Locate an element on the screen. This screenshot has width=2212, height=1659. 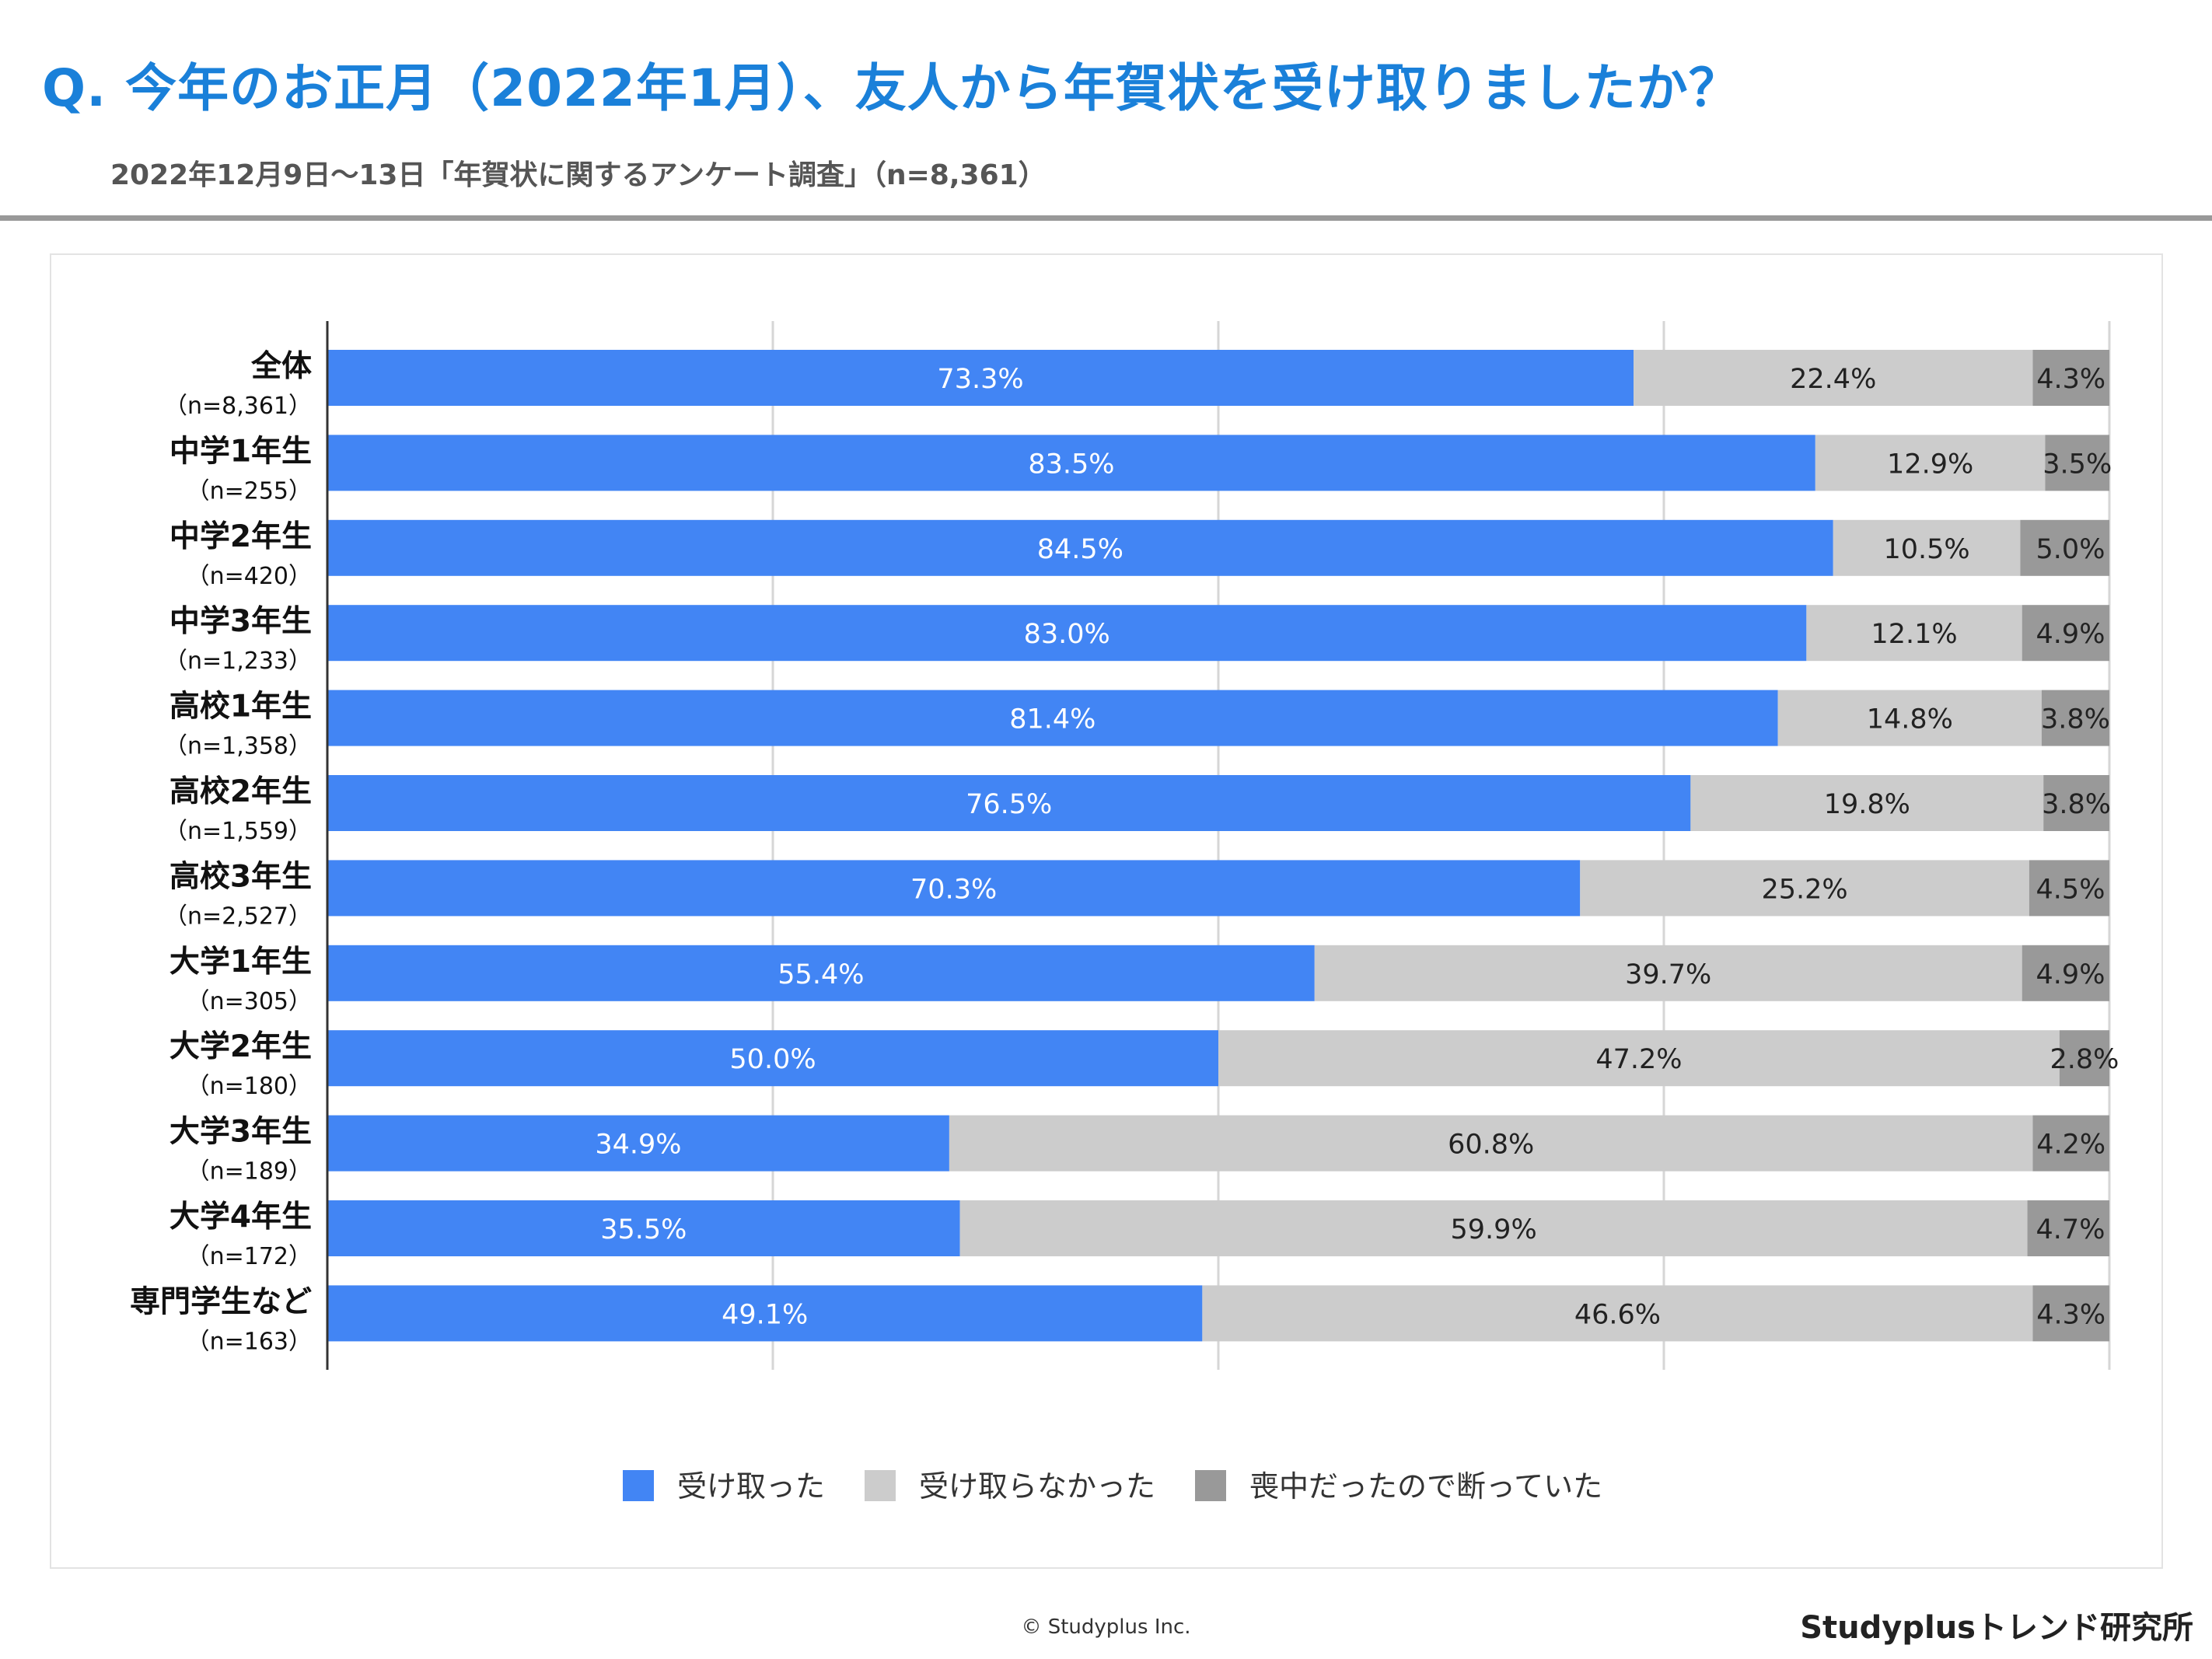
data-label-3-row-2: 3.5% is located at coordinates (2077, 464).